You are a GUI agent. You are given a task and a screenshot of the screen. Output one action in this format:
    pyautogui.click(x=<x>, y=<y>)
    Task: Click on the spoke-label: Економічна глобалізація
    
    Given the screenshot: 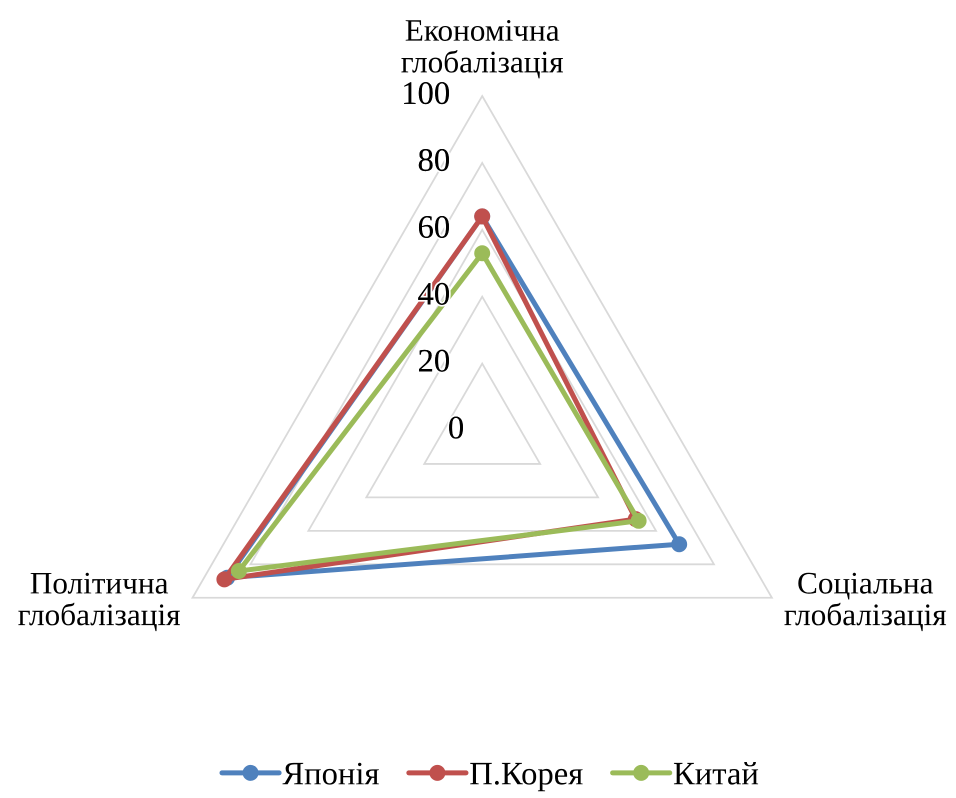 What is the action you would take?
    pyautogui.click(x=482, y=49)
    